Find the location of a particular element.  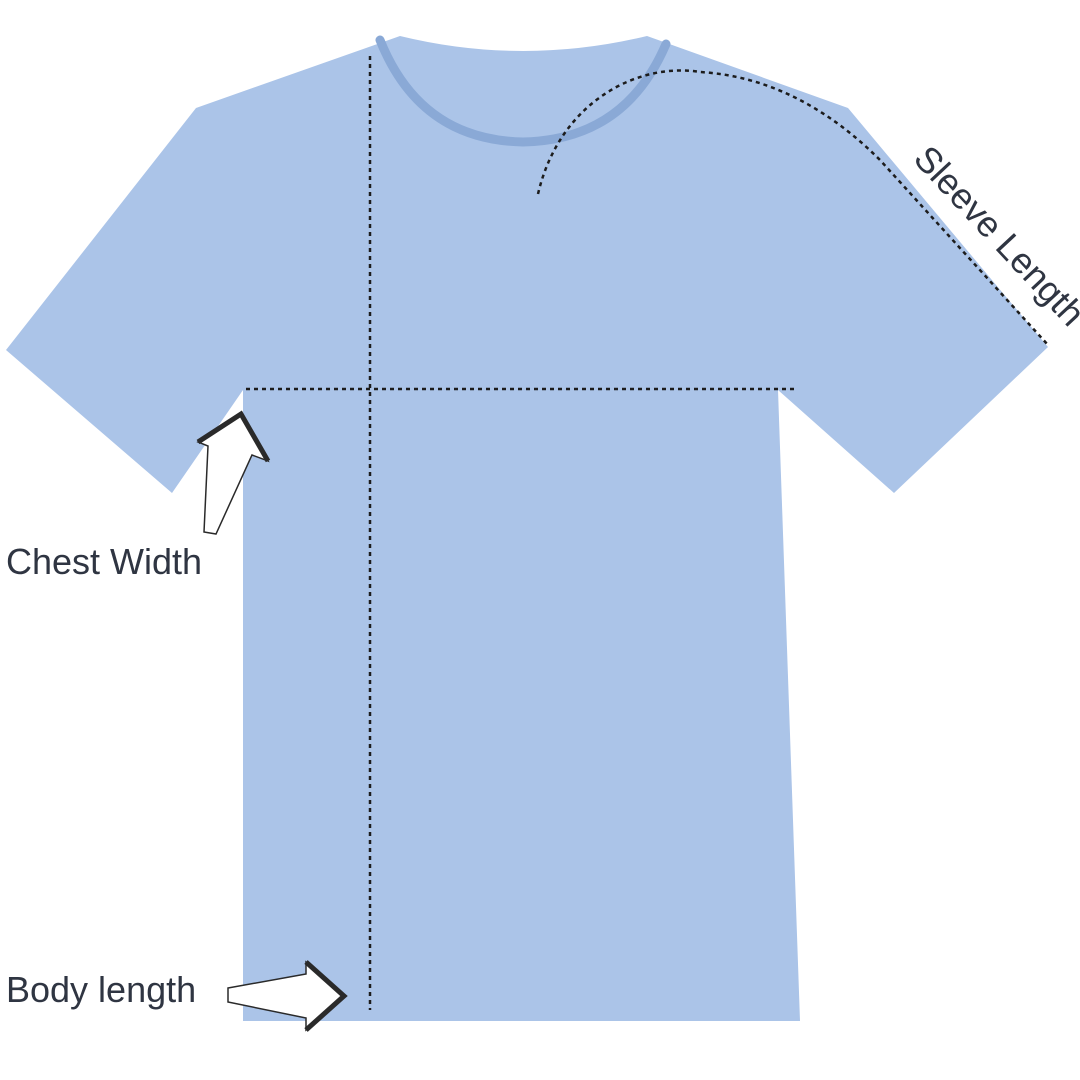

arrow-right-icon is located at coordinates (287, 996).